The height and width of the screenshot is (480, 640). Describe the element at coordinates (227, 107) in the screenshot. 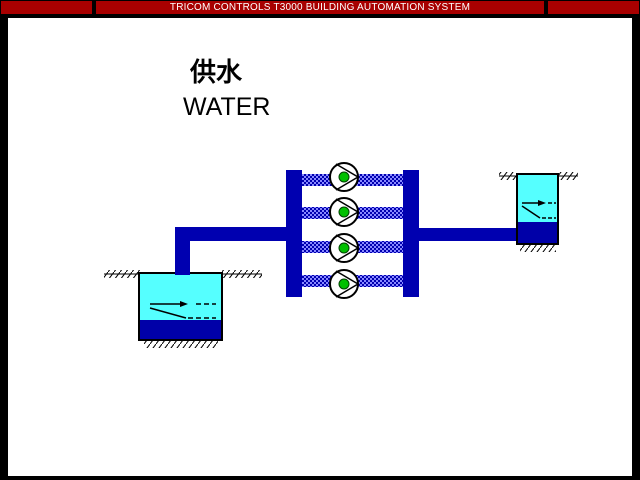

I see `diagram-title-english: WATER` at that location.